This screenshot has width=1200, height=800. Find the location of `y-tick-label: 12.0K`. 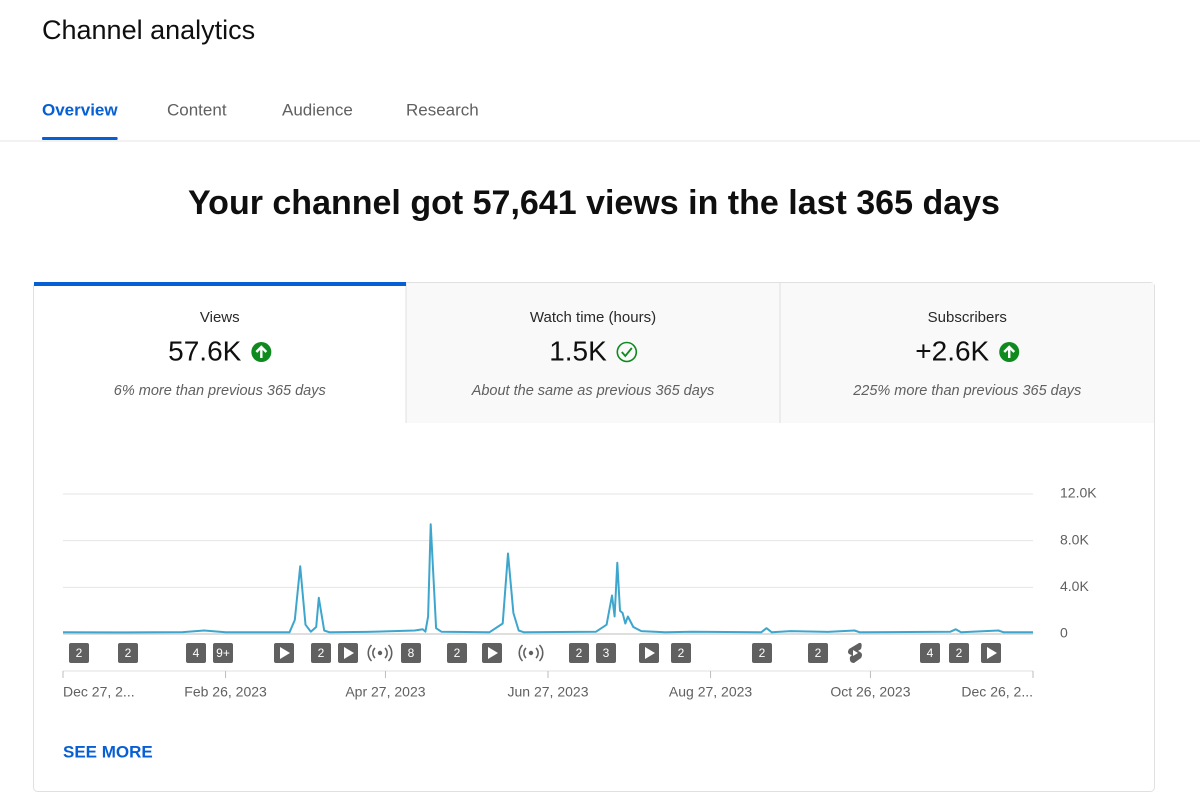

y-tick-label: 12.0K is located at coordinates (1078, 493).